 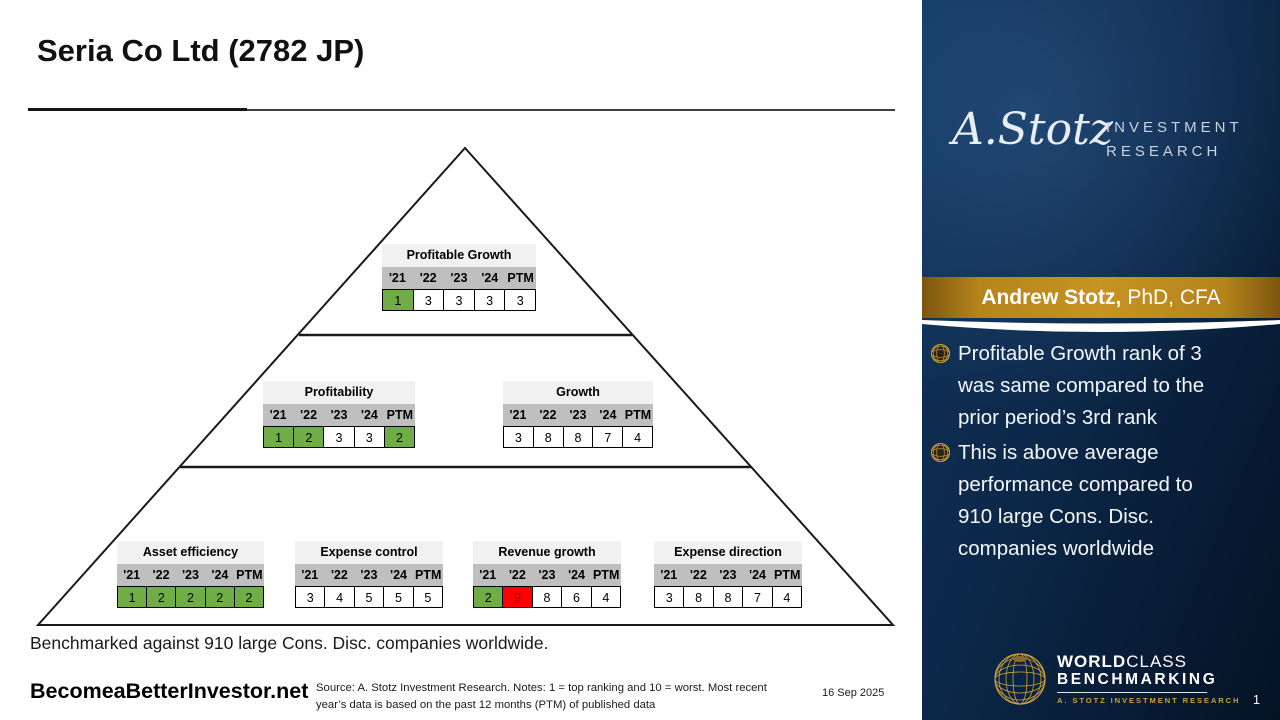 I want to click on table-growth: Growth '21 '22 '23 '24 PTM 3 8 8 7 4, so click(x=578, y=414).